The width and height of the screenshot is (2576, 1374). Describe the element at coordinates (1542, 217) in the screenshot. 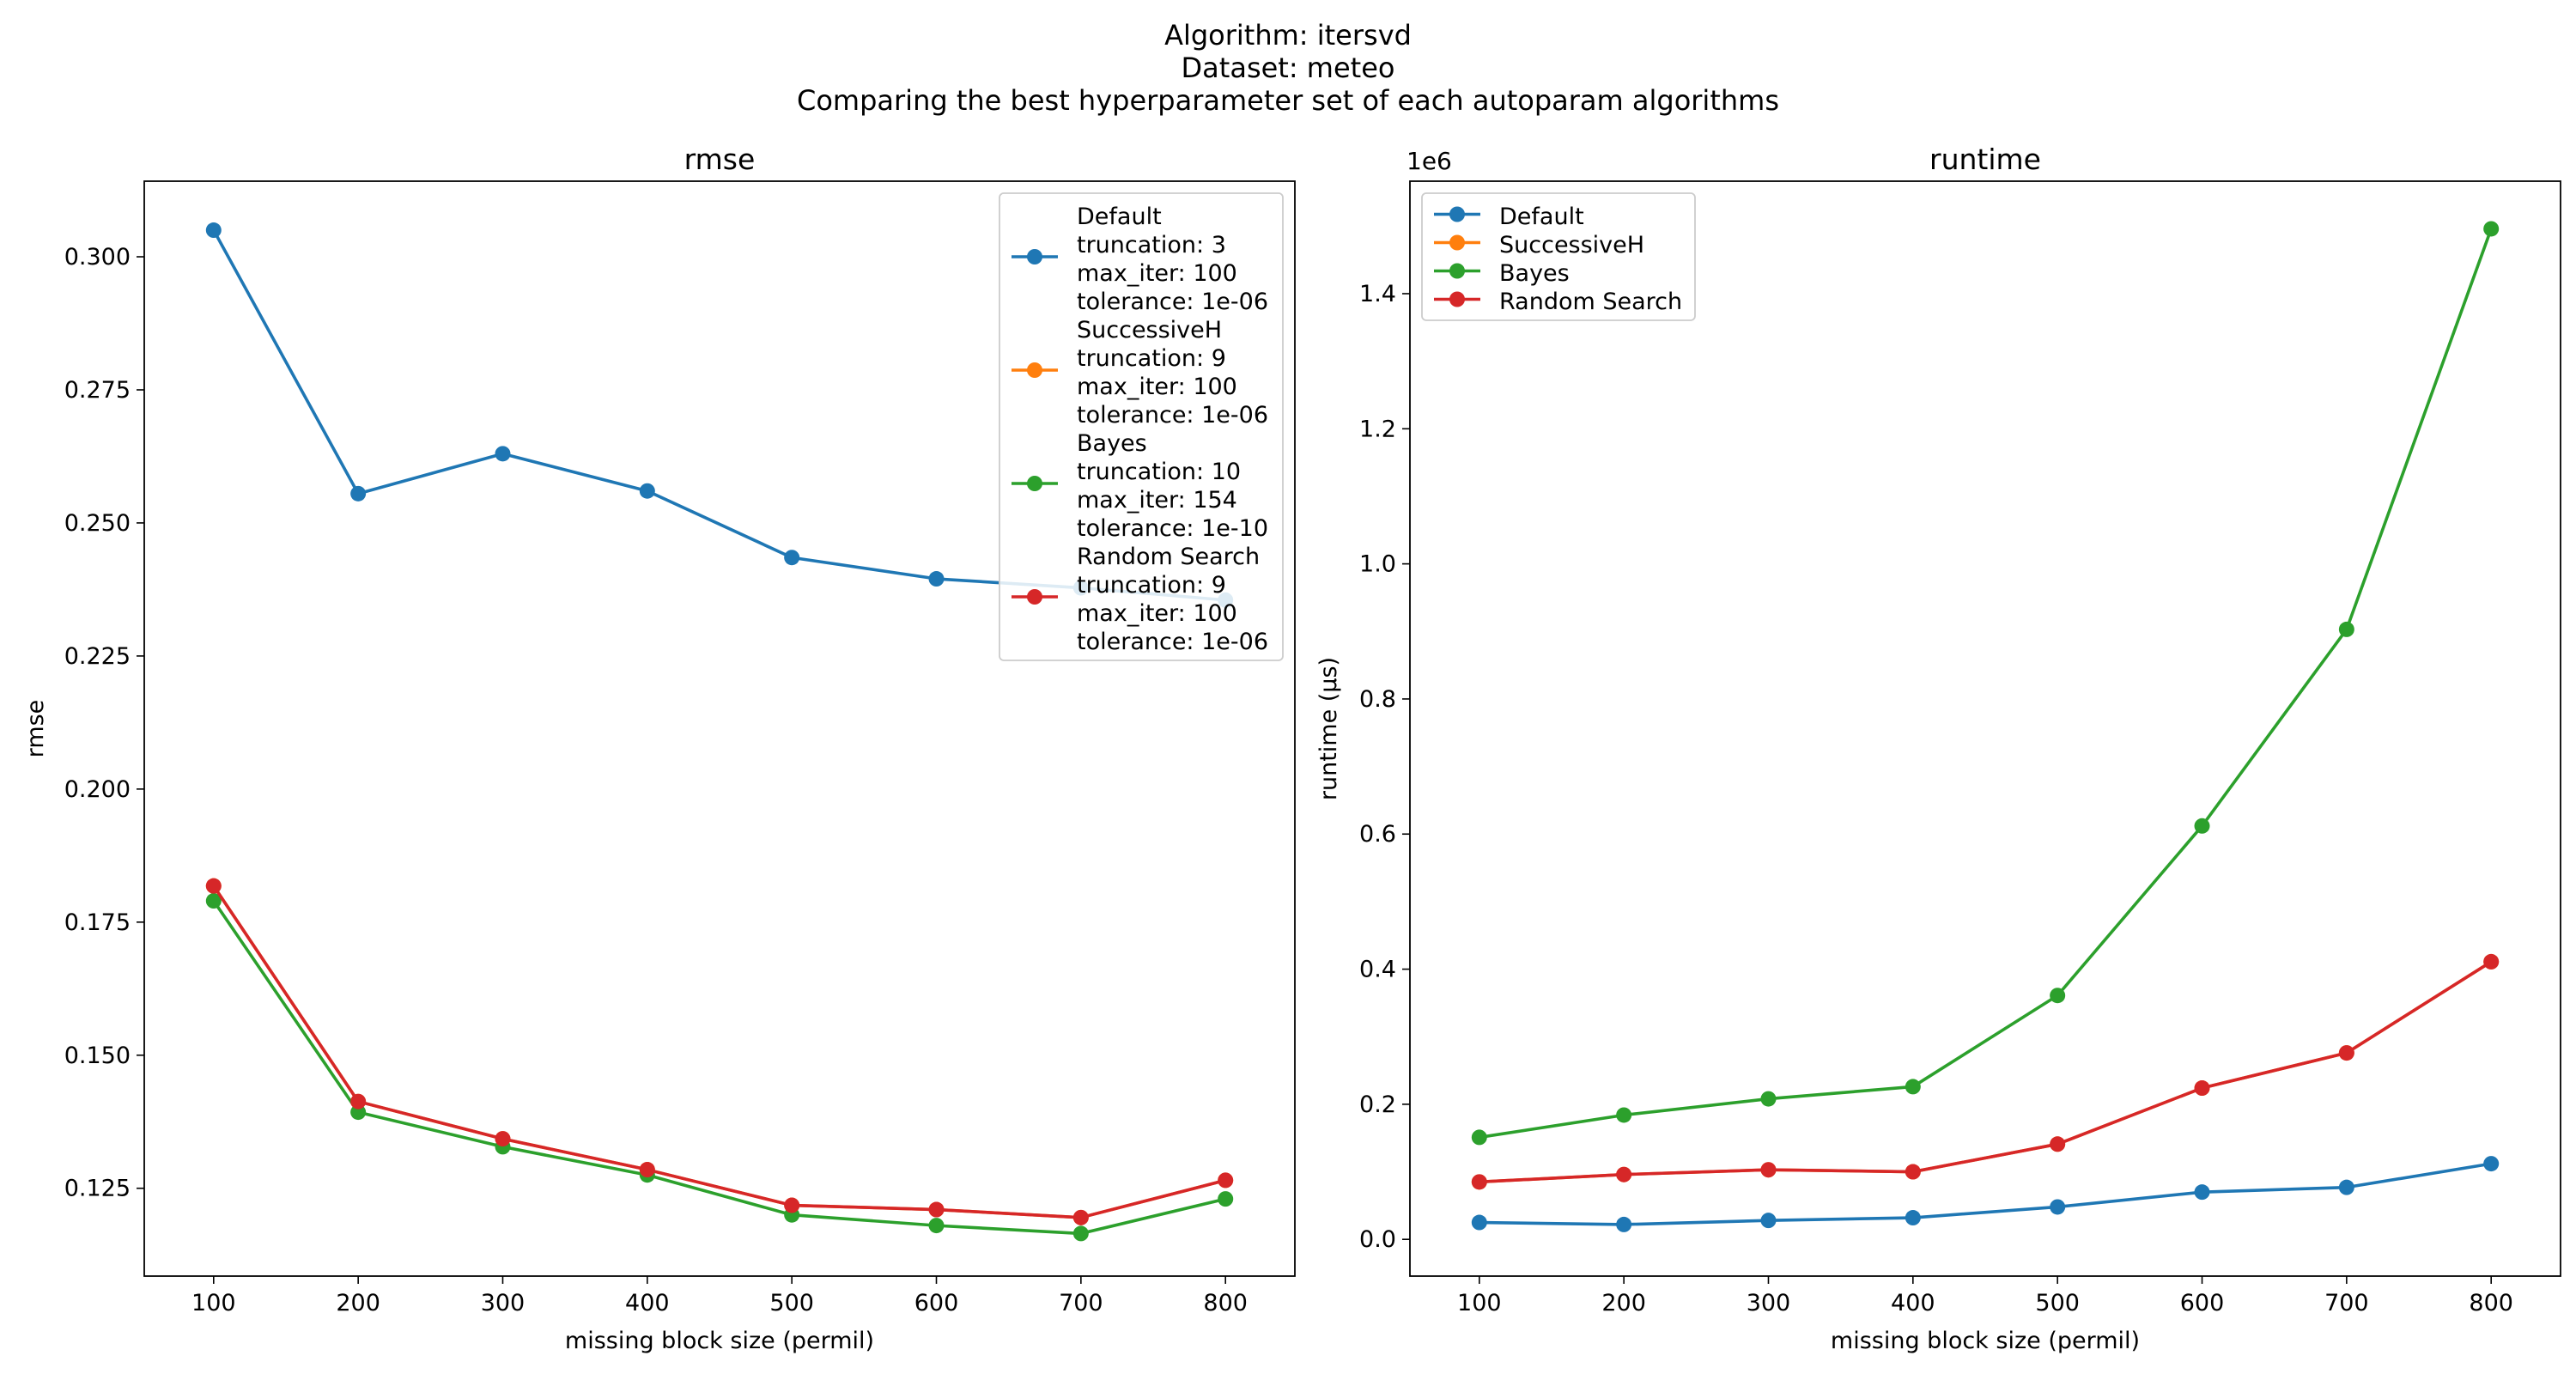

I see `runtime-legend-default-label: Default` at that location.